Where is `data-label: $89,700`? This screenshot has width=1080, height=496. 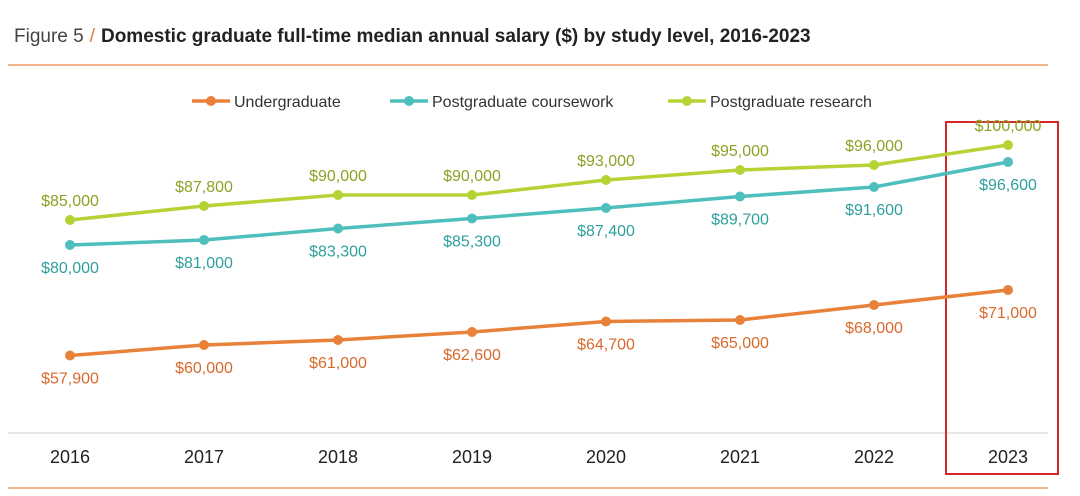
data-label: $89,700 is located at coordinates (740, 220).